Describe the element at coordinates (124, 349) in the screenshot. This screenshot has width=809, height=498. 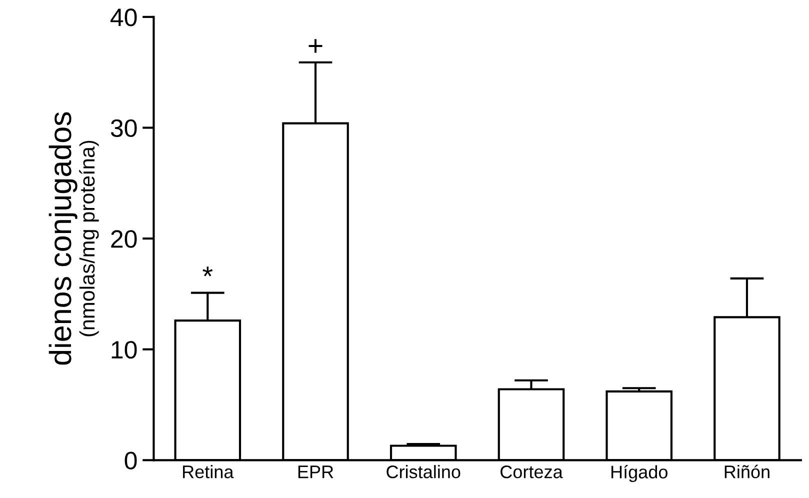
I see `y-tick-label: 10` at that location.